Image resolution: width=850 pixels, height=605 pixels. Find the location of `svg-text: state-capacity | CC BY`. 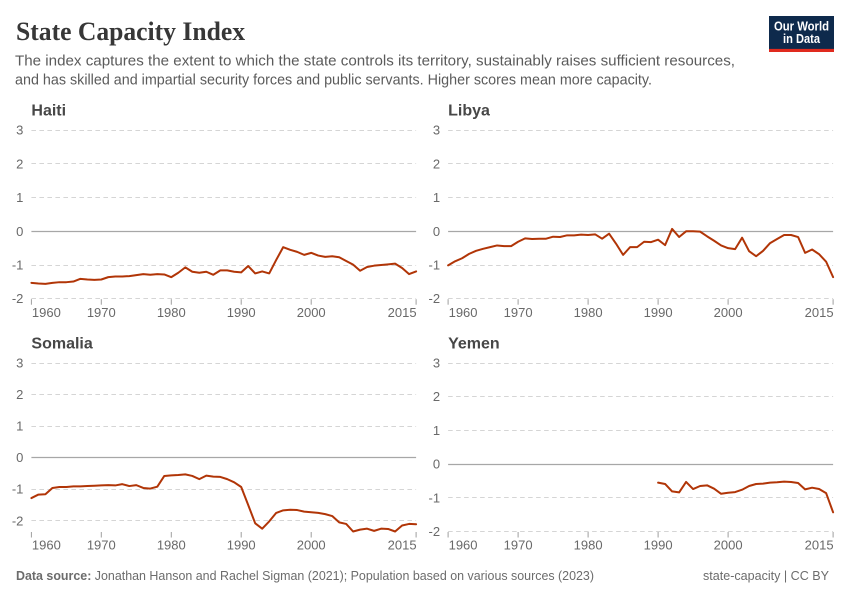

svg-text: state-capacity | CC BY is located at coordinates (766, 576).